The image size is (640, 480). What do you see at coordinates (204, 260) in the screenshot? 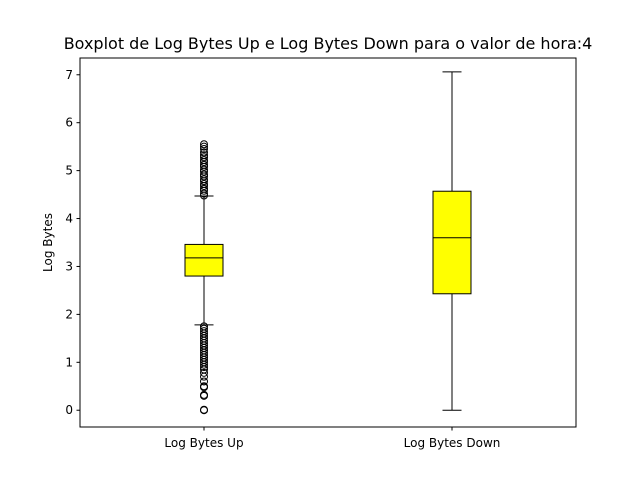
I see `log-bytes-up-box` at bounding box center [204, 260].